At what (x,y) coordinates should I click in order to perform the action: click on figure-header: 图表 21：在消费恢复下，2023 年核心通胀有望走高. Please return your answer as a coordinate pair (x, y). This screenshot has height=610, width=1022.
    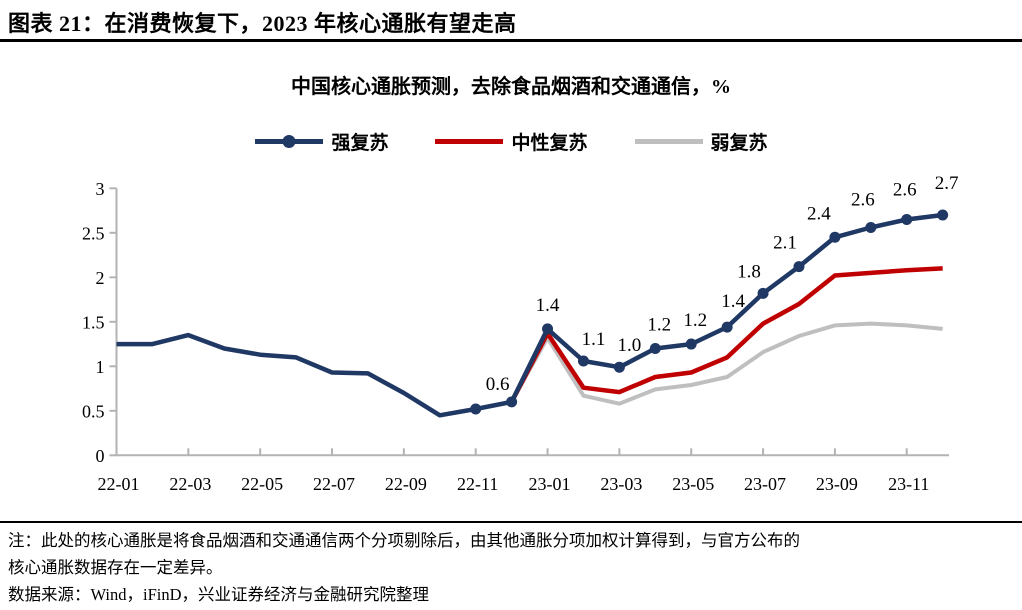
    Looking at the image, I should click on (511, 21).